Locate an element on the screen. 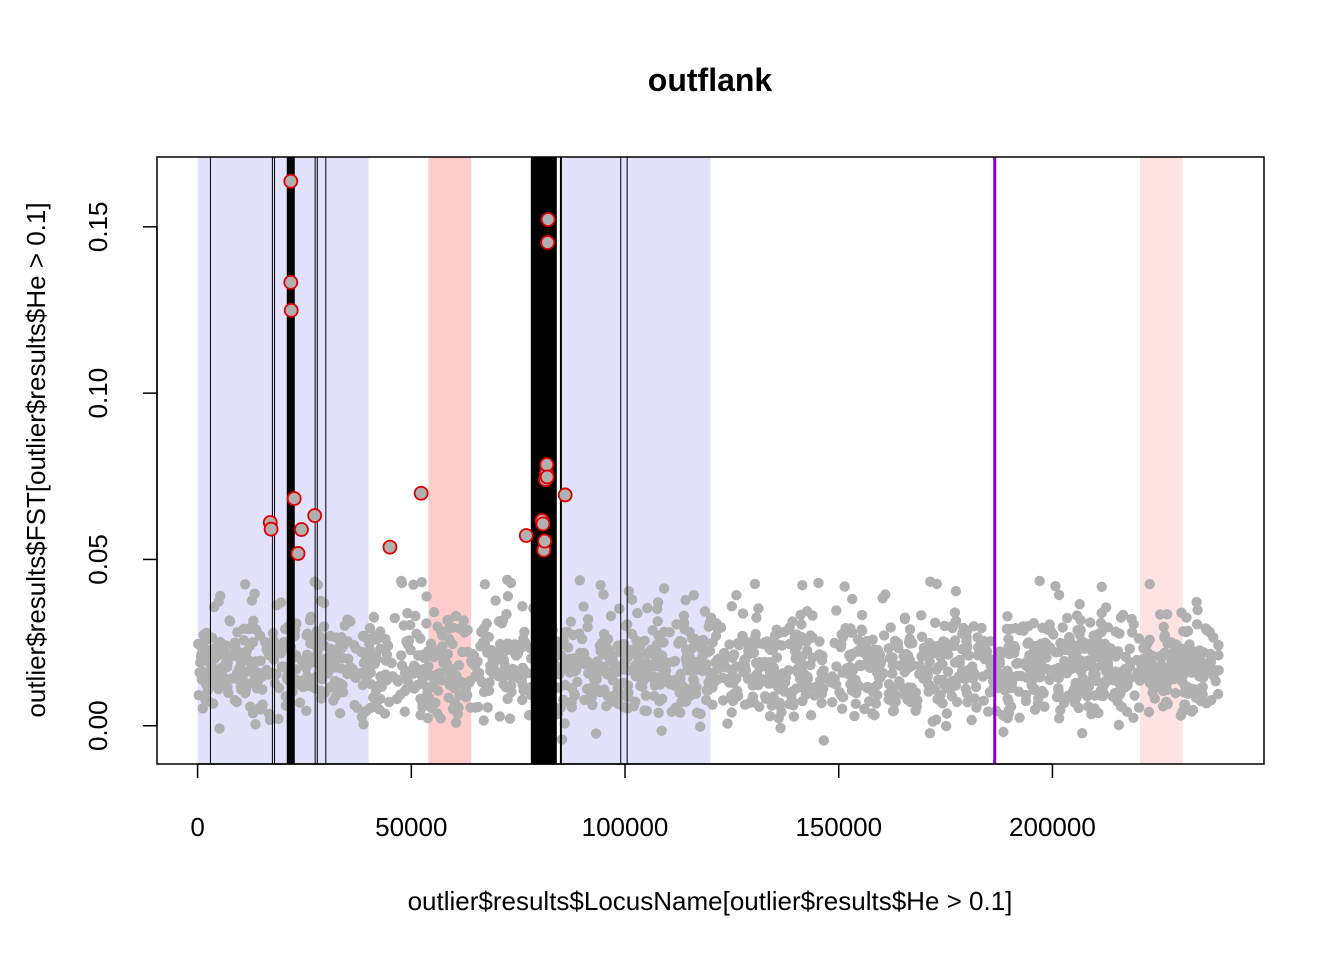 This screenshot has height=960, width=1344. y-tick-label: 0.10 is located at coordinates (98, 393).